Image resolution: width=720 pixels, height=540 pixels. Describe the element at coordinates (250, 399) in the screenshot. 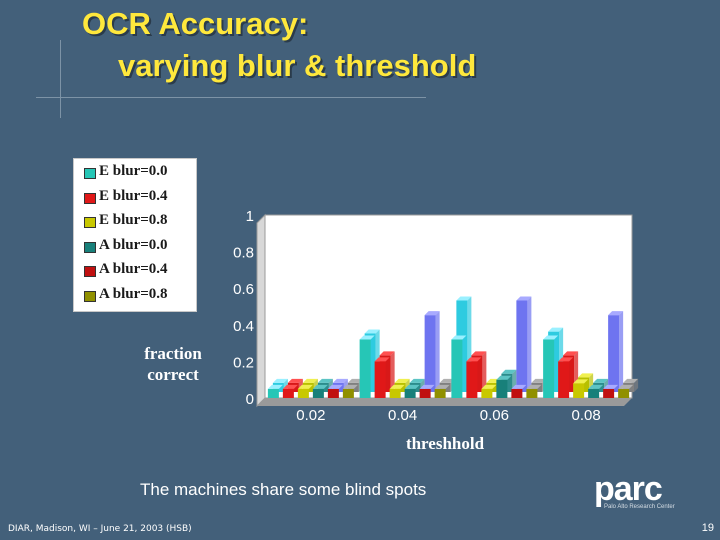

I see `y-tick-label: 0` at that location.